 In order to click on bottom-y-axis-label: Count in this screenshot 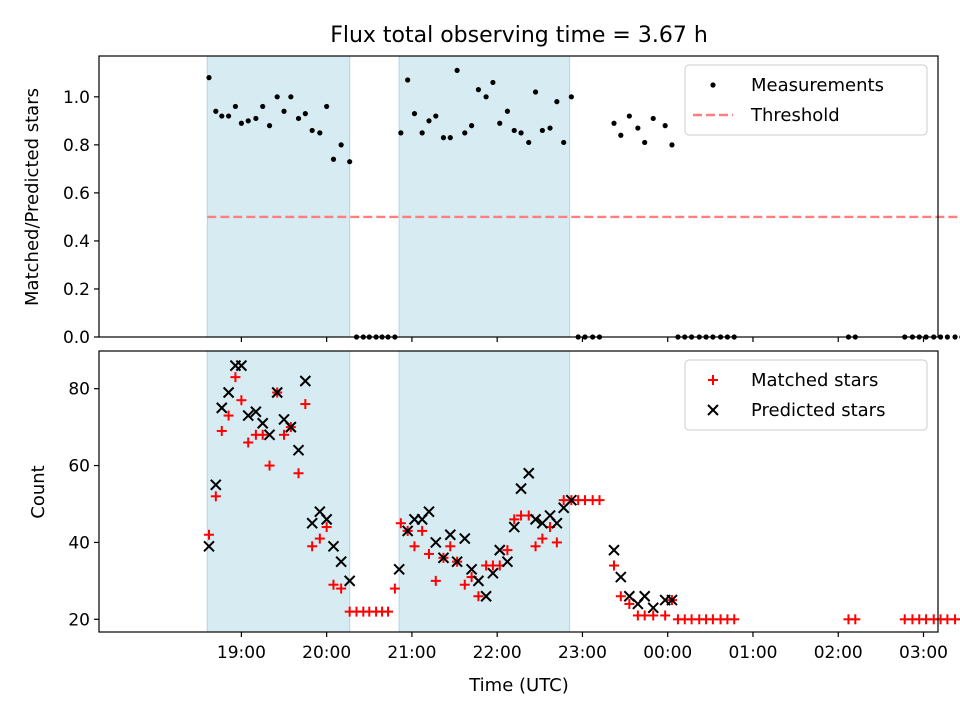, I will do `click(38, 491)`.